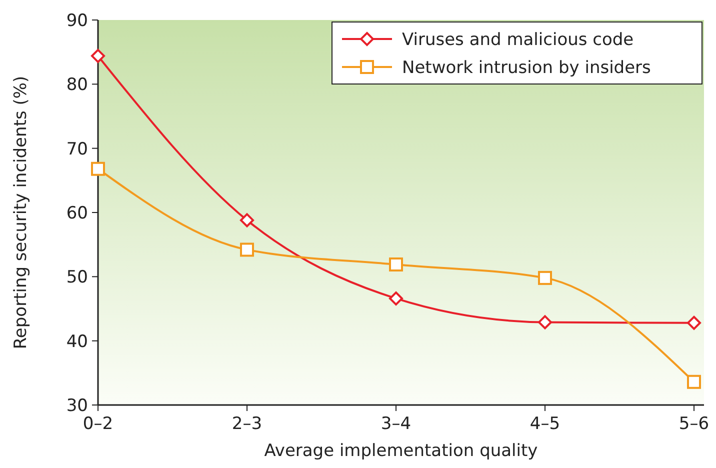 The height and width of the screenshot is (468, 716). I want to click on y-tick-label: 90, so click(77, 20).